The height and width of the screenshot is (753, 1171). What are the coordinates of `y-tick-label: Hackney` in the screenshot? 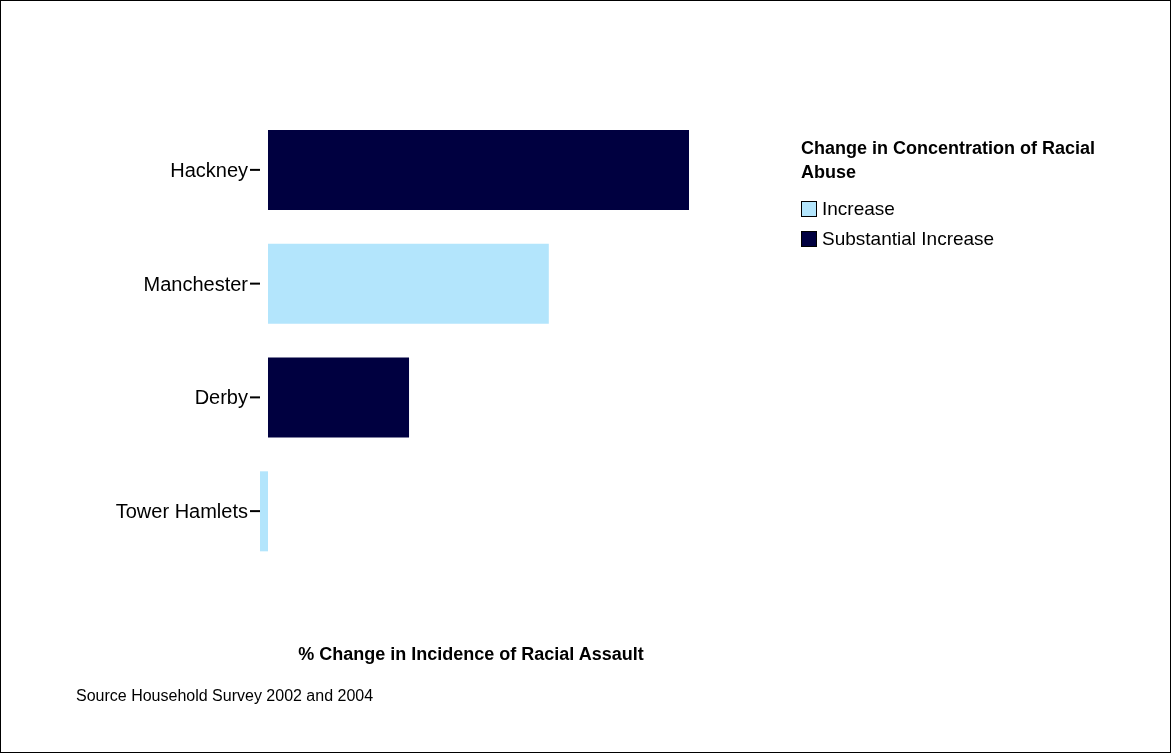 It's located at (209, 169).